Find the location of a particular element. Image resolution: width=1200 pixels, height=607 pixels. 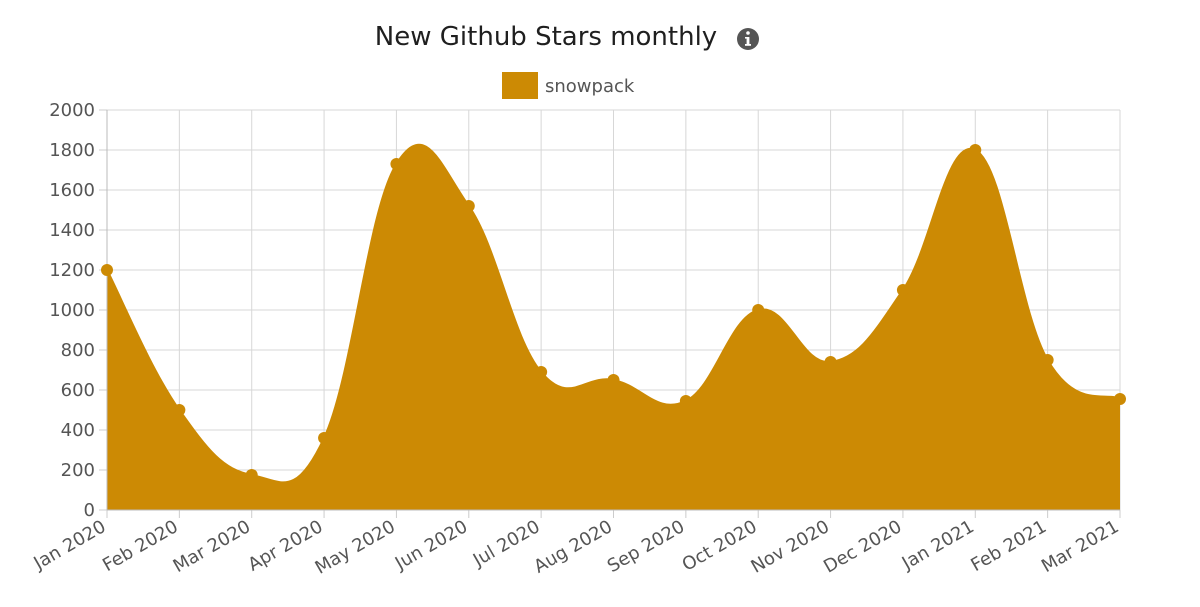

x-tick-label: Nov 2020 is located at coordinates (791, 547).